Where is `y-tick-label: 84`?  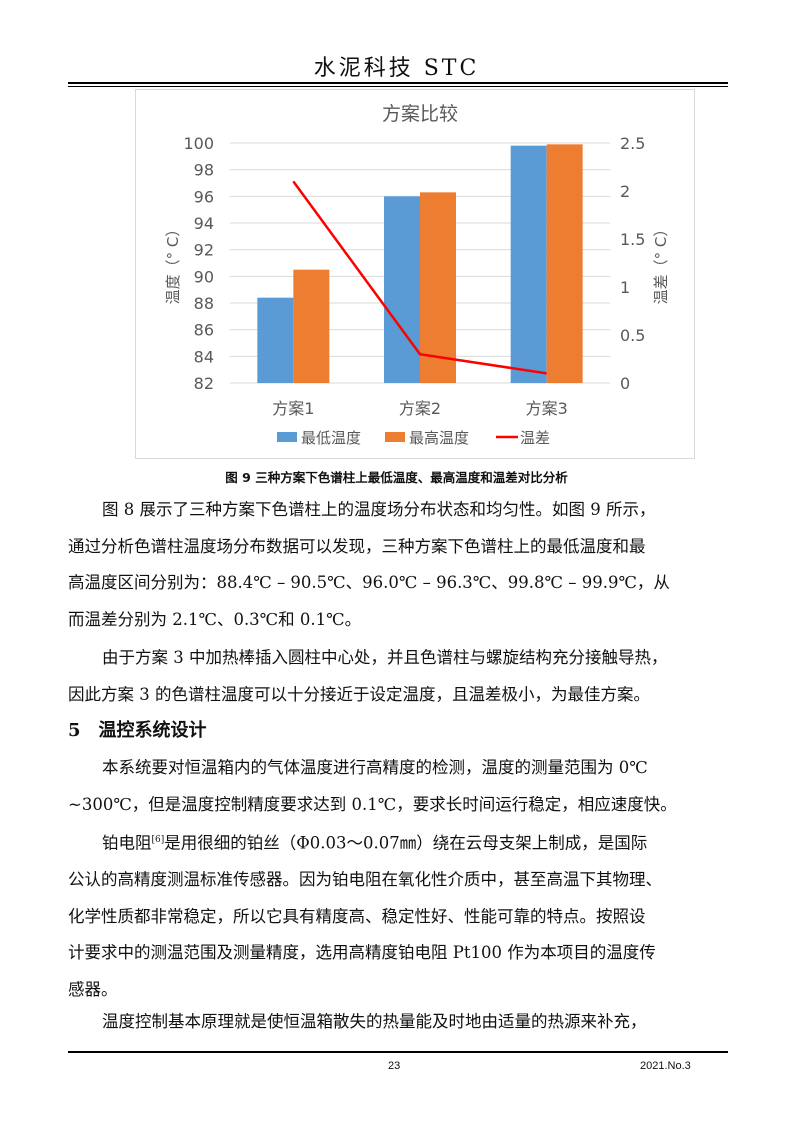 y-tick-label: 84 is located at coordinates (204, 356).